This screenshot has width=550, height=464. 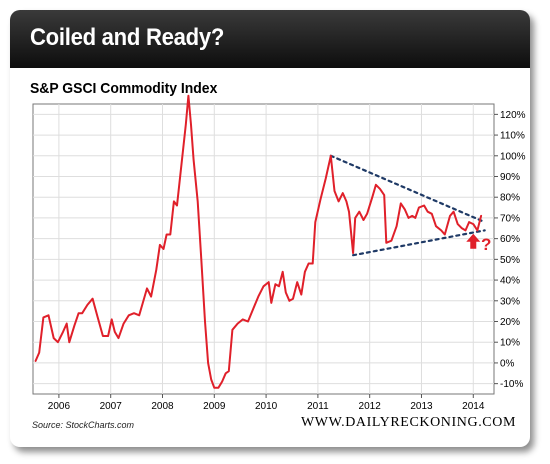 I want to click on up-arrow-icon, so click(x=473, y=241).